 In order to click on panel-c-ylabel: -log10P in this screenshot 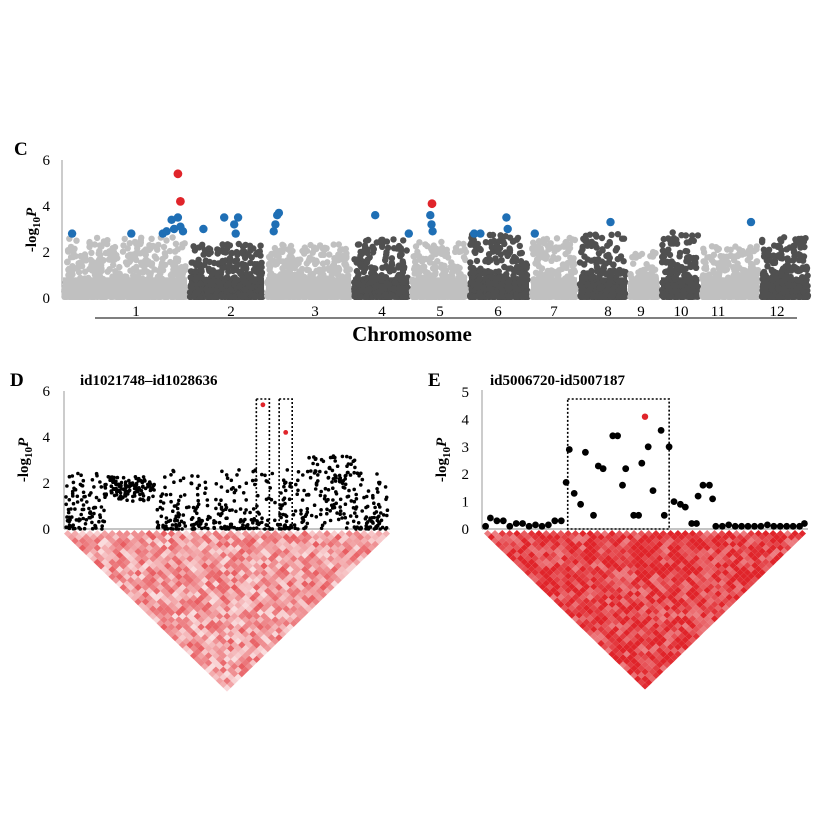, I will do `click(33, 229)`.